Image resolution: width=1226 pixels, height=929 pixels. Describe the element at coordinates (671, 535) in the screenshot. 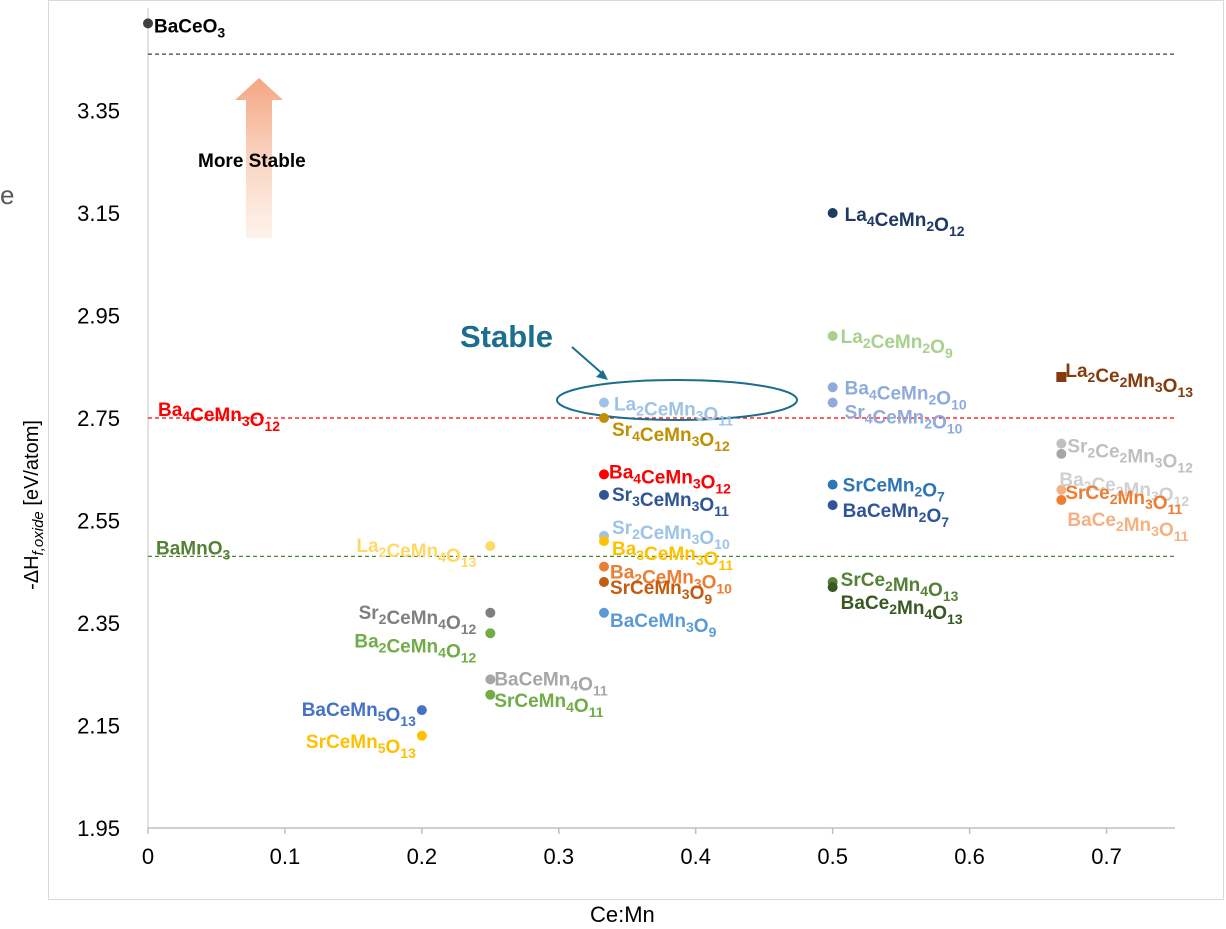

I see `data-label: Sr2CeMn3O10` at that location.